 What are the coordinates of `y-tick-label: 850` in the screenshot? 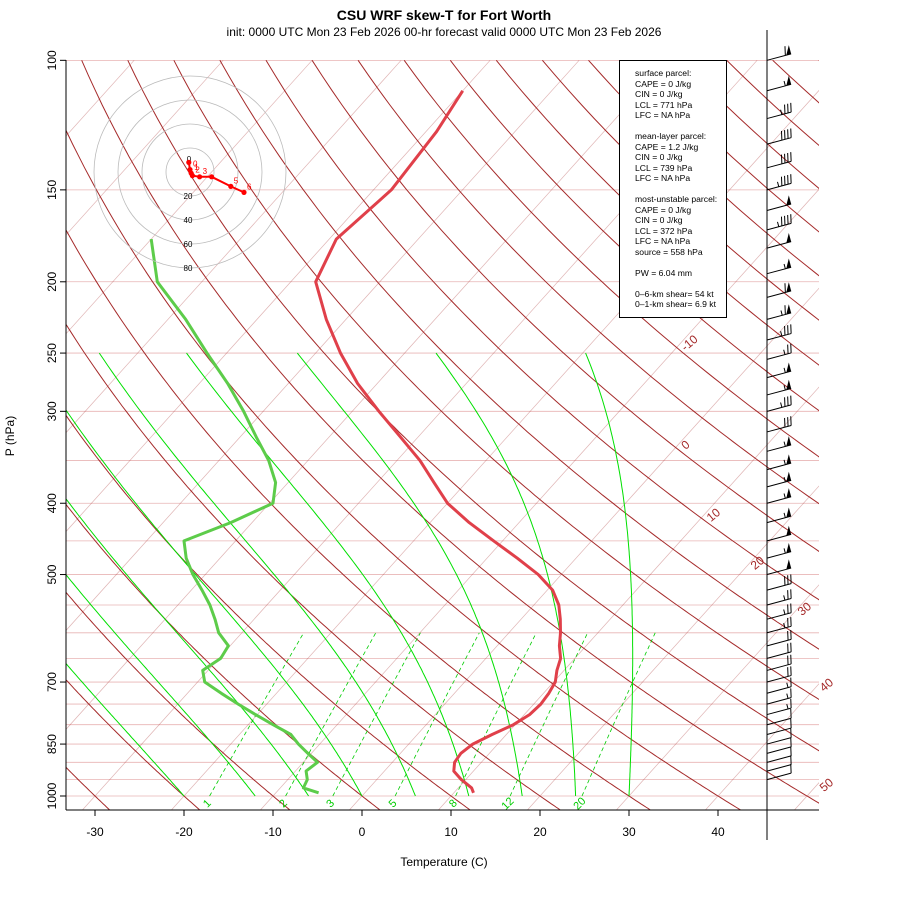 It's located at (52, 744).